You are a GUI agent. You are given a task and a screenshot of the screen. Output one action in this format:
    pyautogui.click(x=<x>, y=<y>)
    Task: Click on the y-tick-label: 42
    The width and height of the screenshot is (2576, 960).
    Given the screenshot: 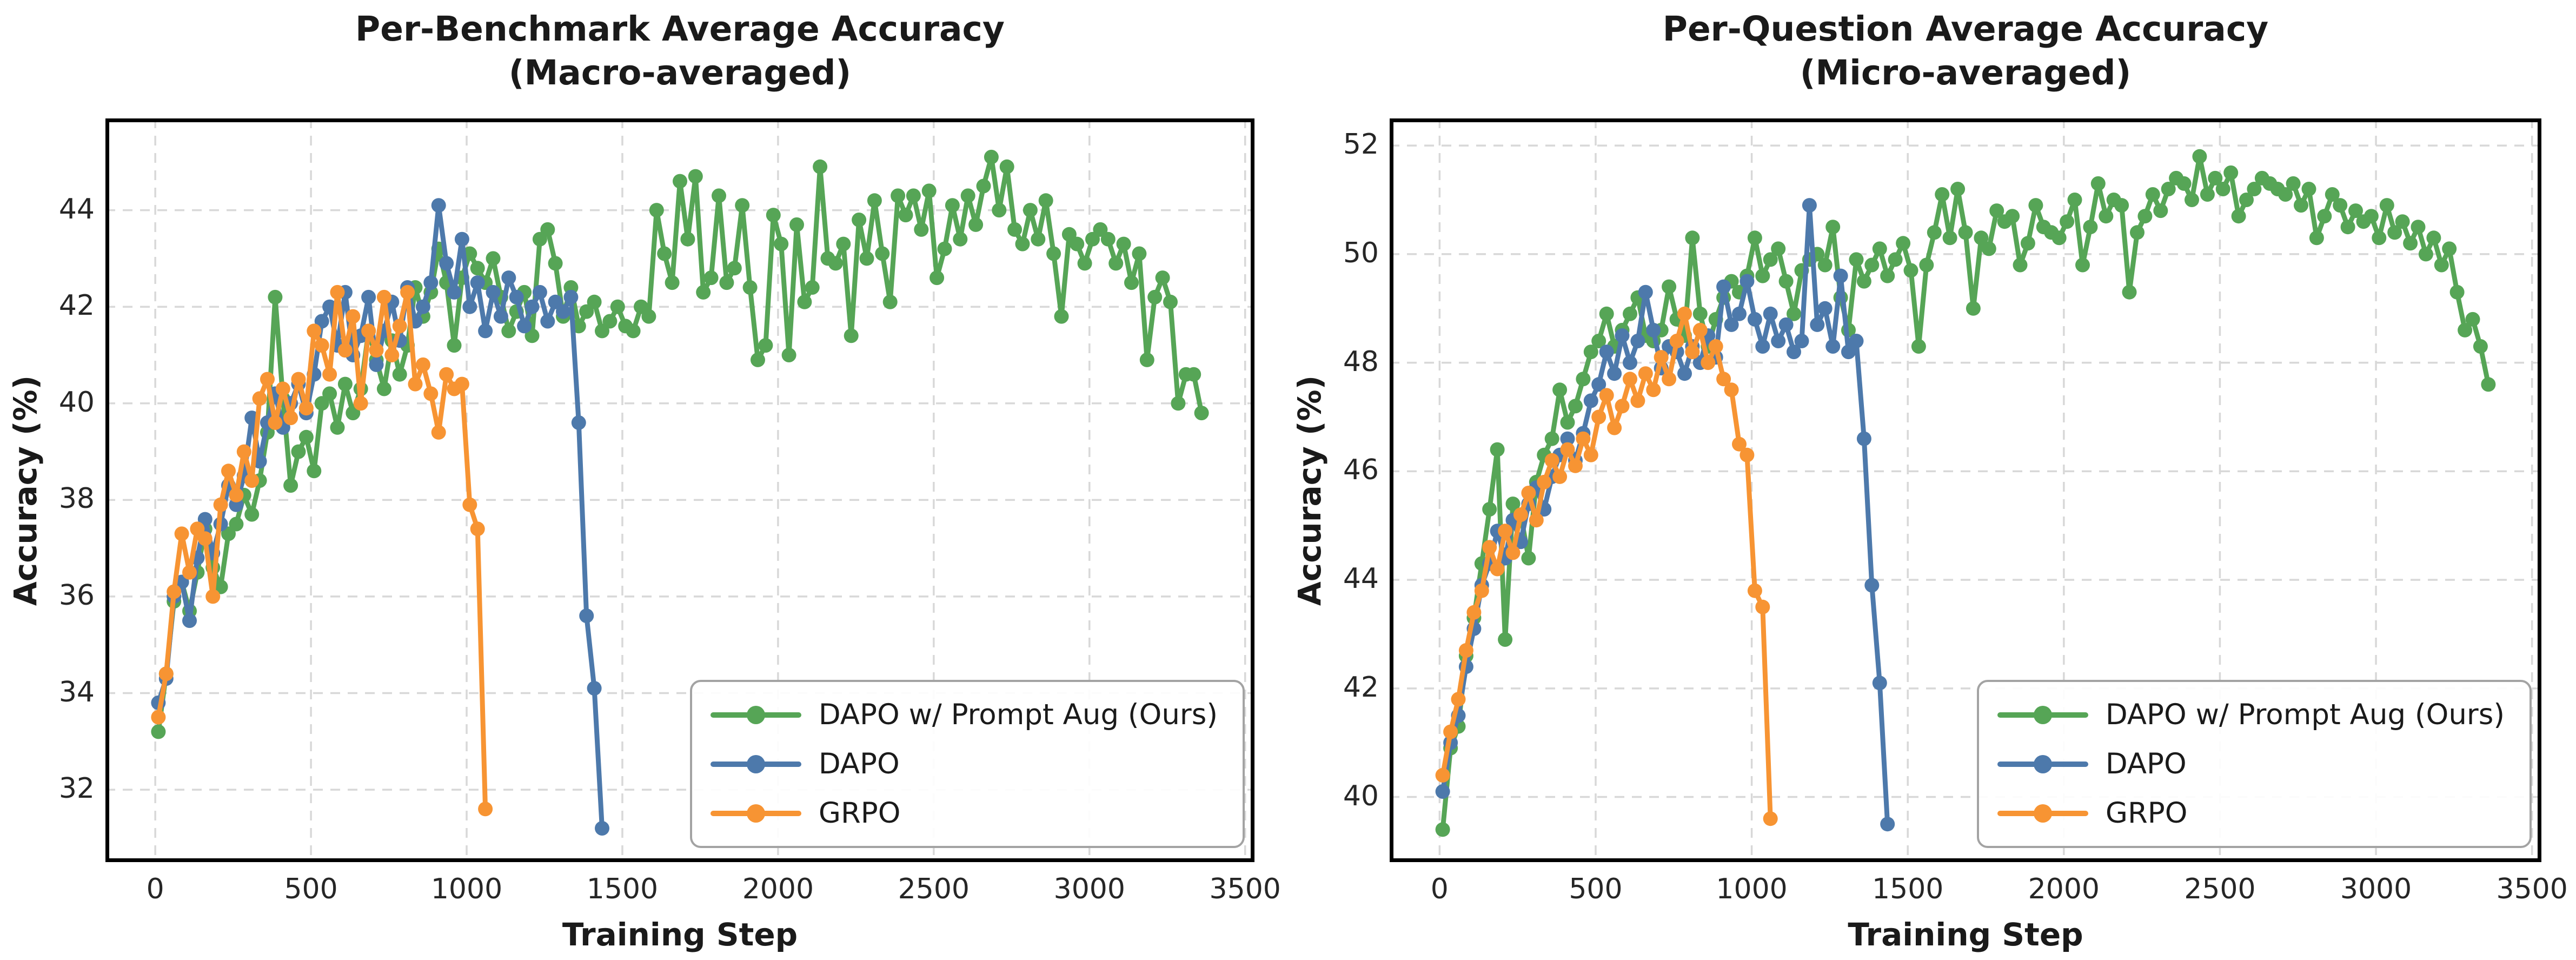 What is the action you would take?
    pyautogui.click(x=76, y=305)
    